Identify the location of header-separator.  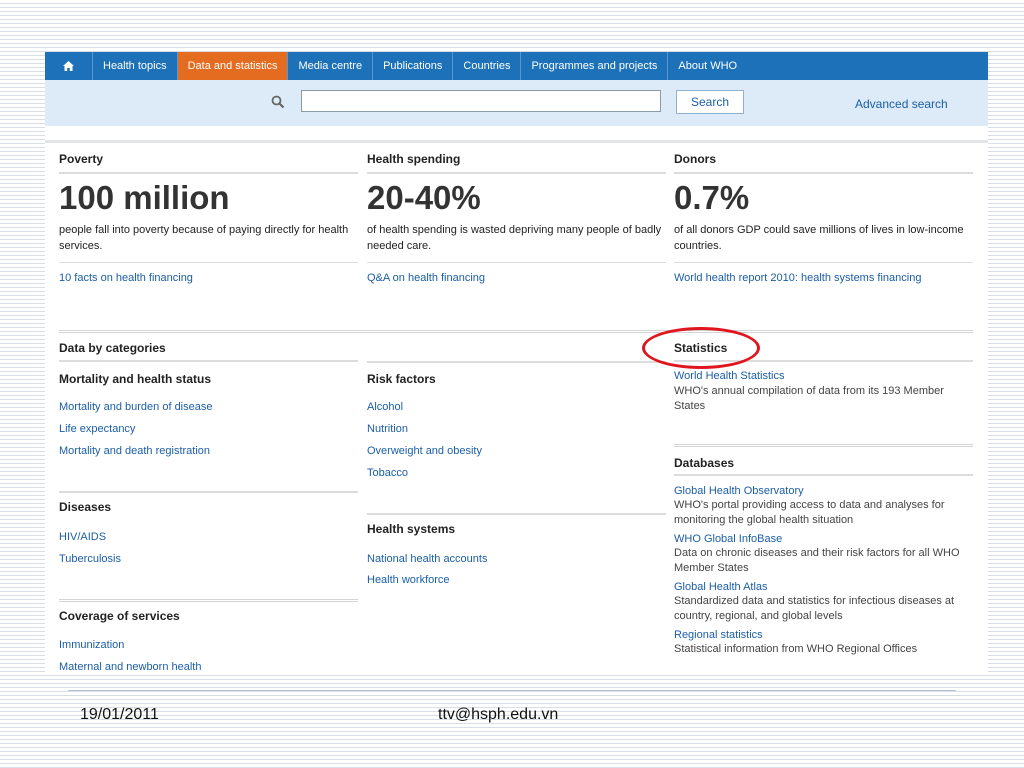
(516, 134).